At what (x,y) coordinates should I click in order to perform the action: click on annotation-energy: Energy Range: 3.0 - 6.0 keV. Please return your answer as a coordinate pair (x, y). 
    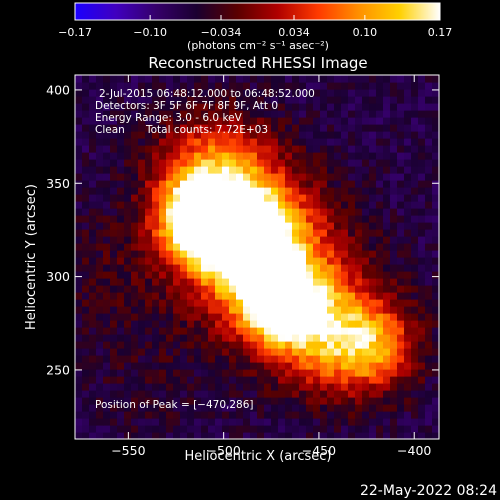
    Looking at the image, I should click on (169, 118).